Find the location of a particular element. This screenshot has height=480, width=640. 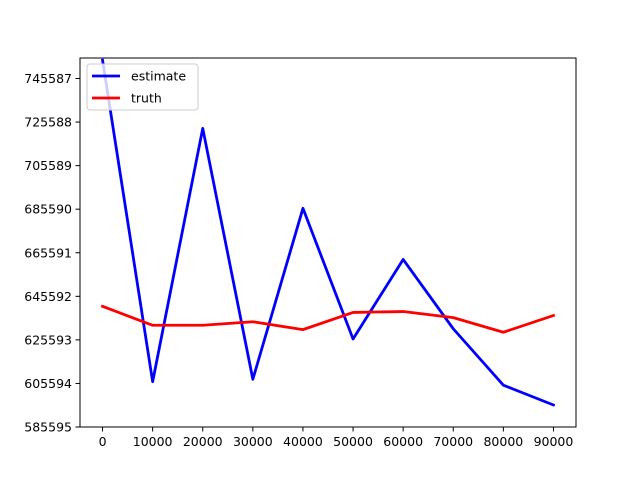

x-tick-label: 0 is located at coordinates (103, 441).